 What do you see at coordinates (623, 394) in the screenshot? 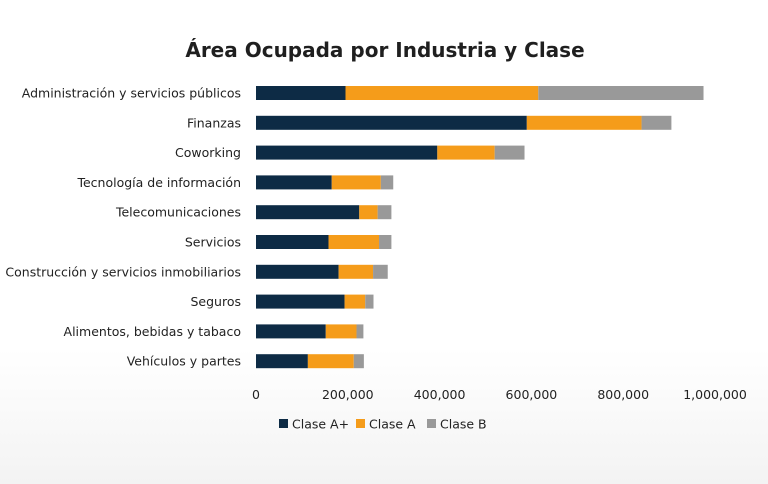
I see `x-tick-label: 800,000` at bounding box center [623, 394].